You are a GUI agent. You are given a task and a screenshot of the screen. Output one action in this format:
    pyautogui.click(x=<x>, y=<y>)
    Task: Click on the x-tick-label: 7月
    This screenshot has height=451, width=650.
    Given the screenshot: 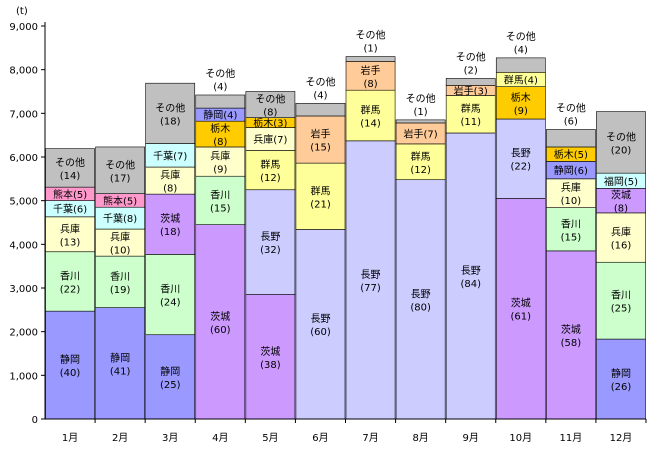 What is the action you would take?
    pyautogui.click(x=370, y=438)
    